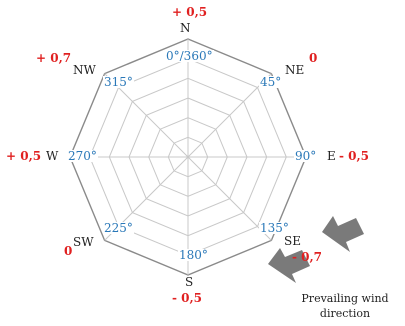  Describe the element at coordinates (345, 306) in the screenshot. I see `prevailing-wind-caption: Prevailing wind direction` at that location.